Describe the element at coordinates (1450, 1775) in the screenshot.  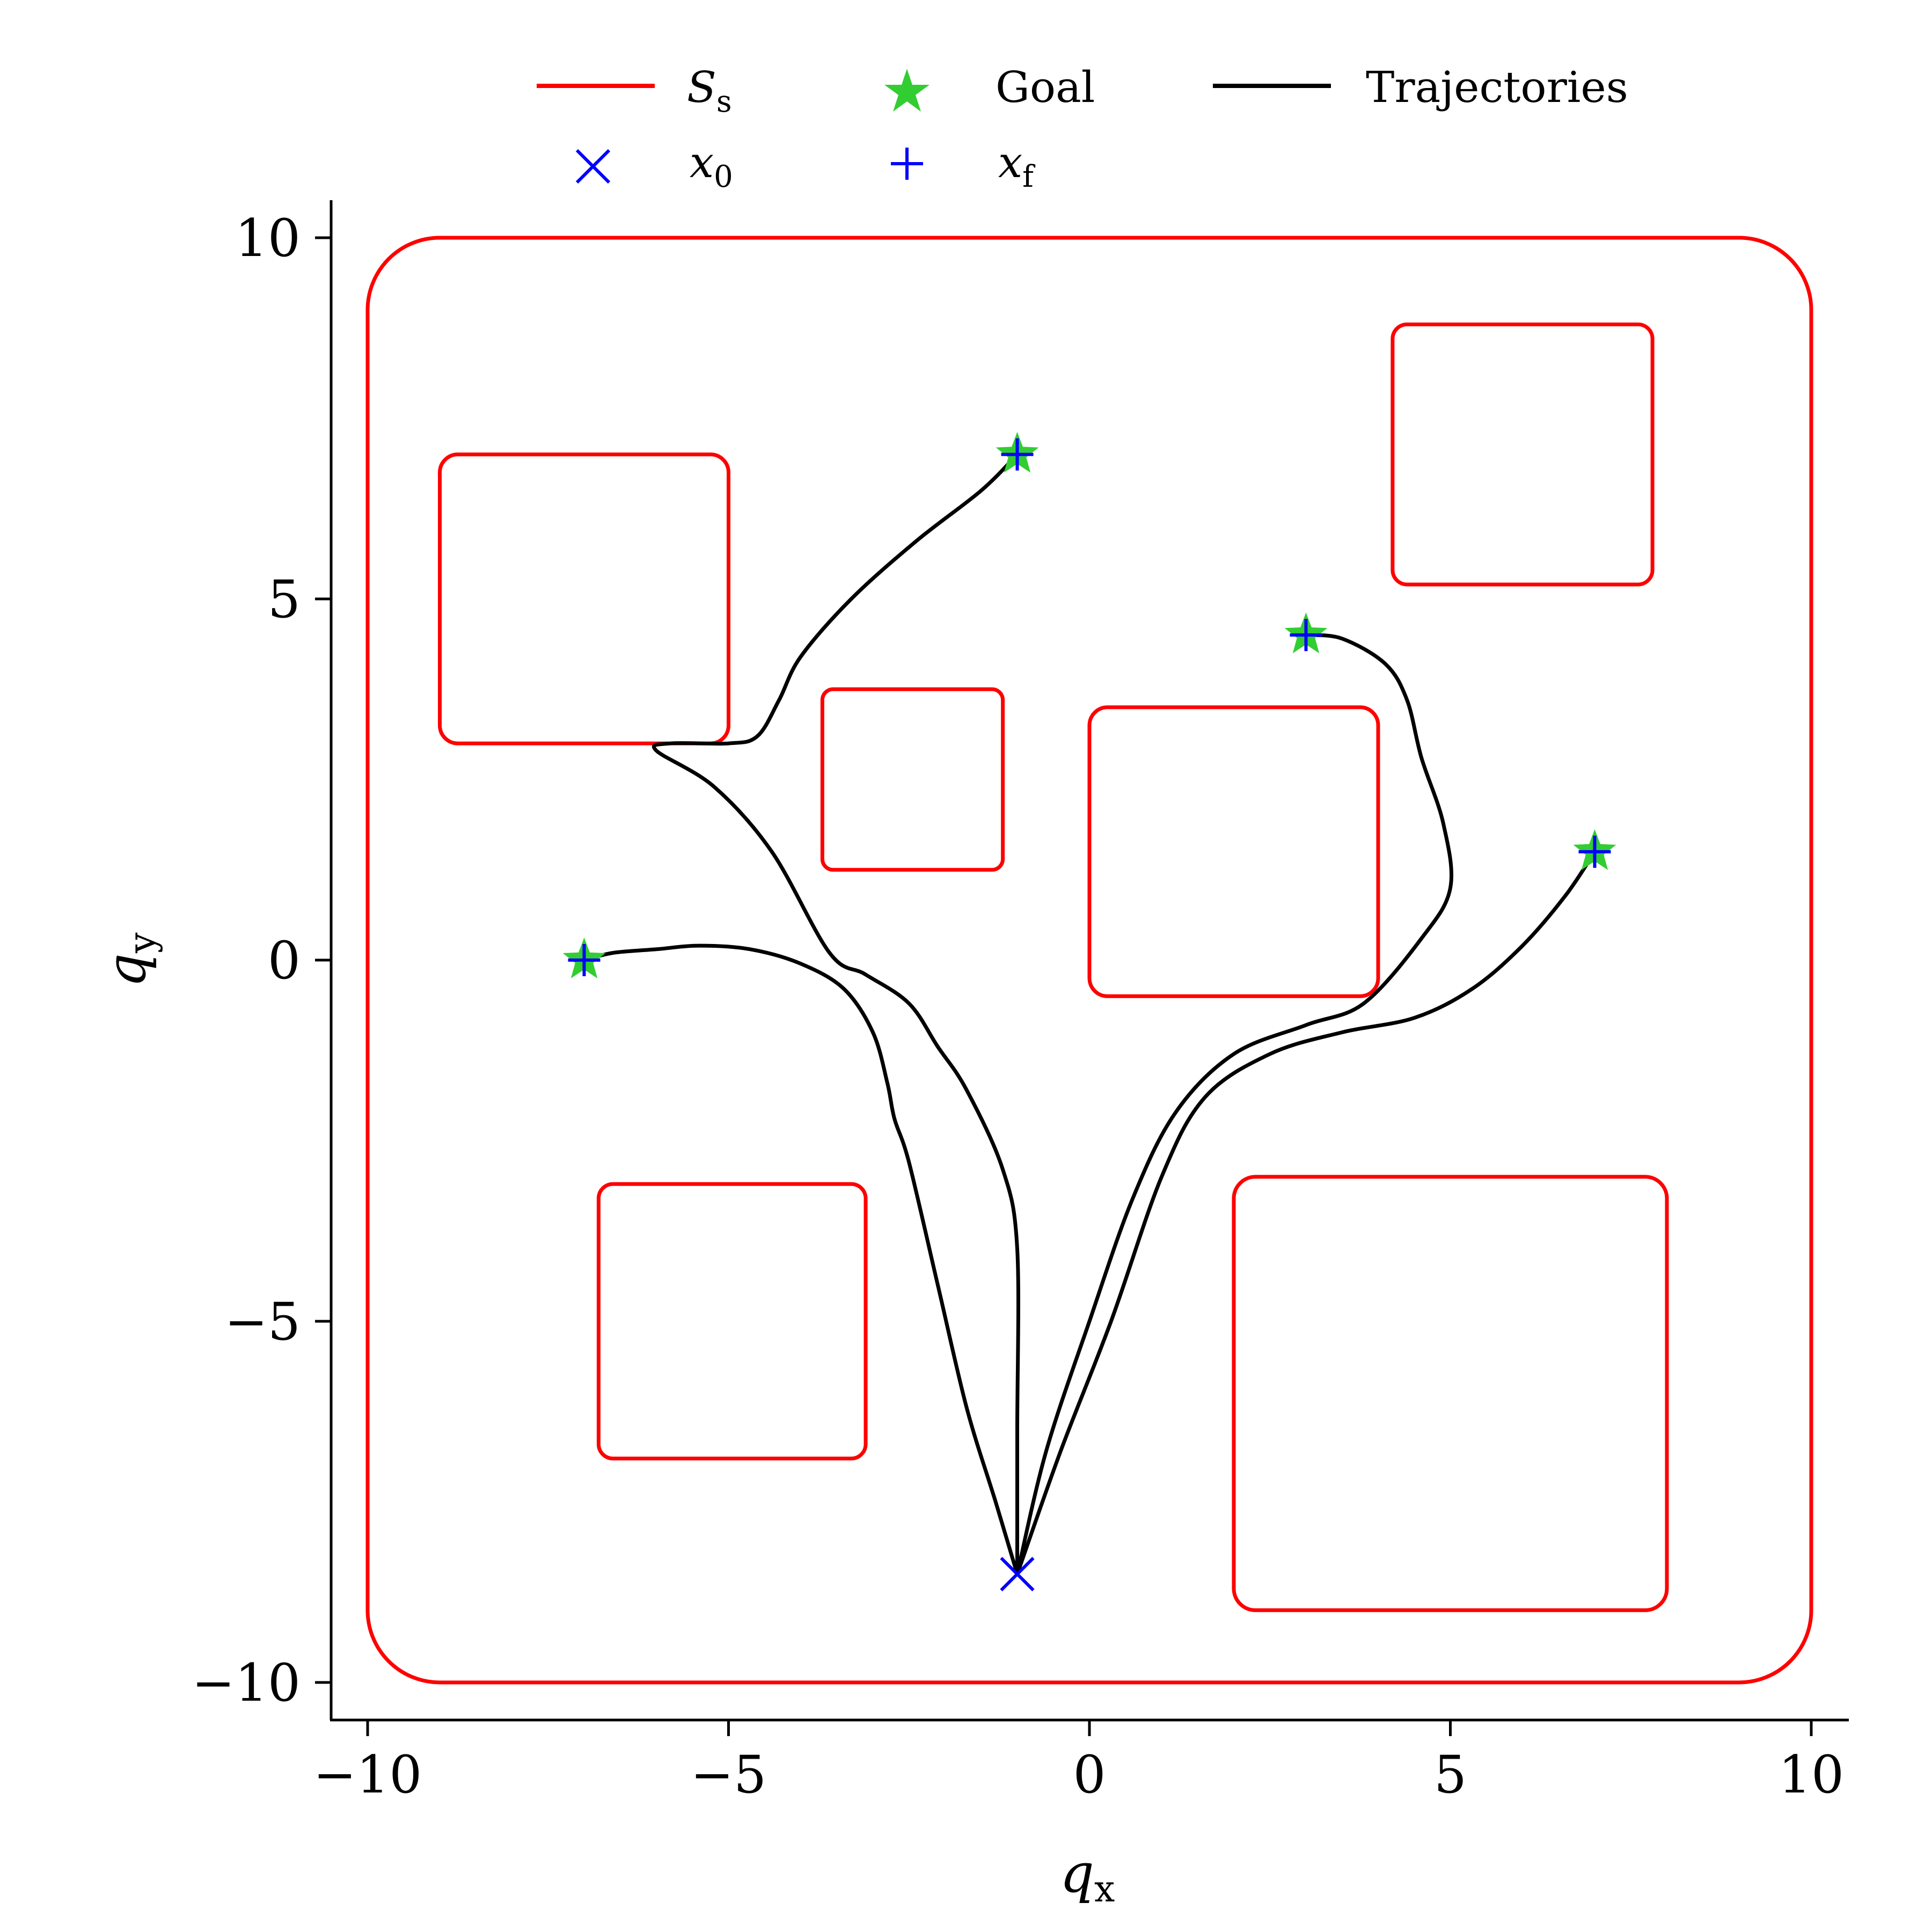
I see `x-tick-label: 5` at that location.